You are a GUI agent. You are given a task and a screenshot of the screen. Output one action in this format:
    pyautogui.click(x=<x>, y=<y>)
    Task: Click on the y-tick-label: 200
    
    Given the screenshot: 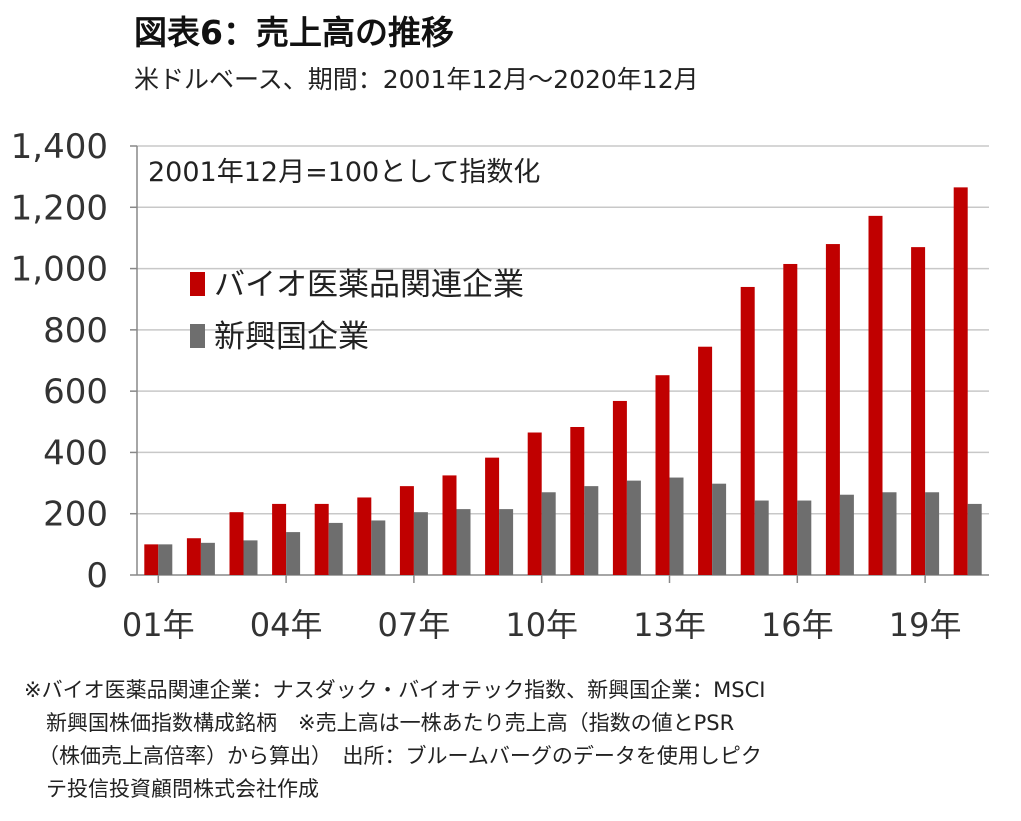 What is the action you would take?
    pyautogui.click(x=75, y=515)
    